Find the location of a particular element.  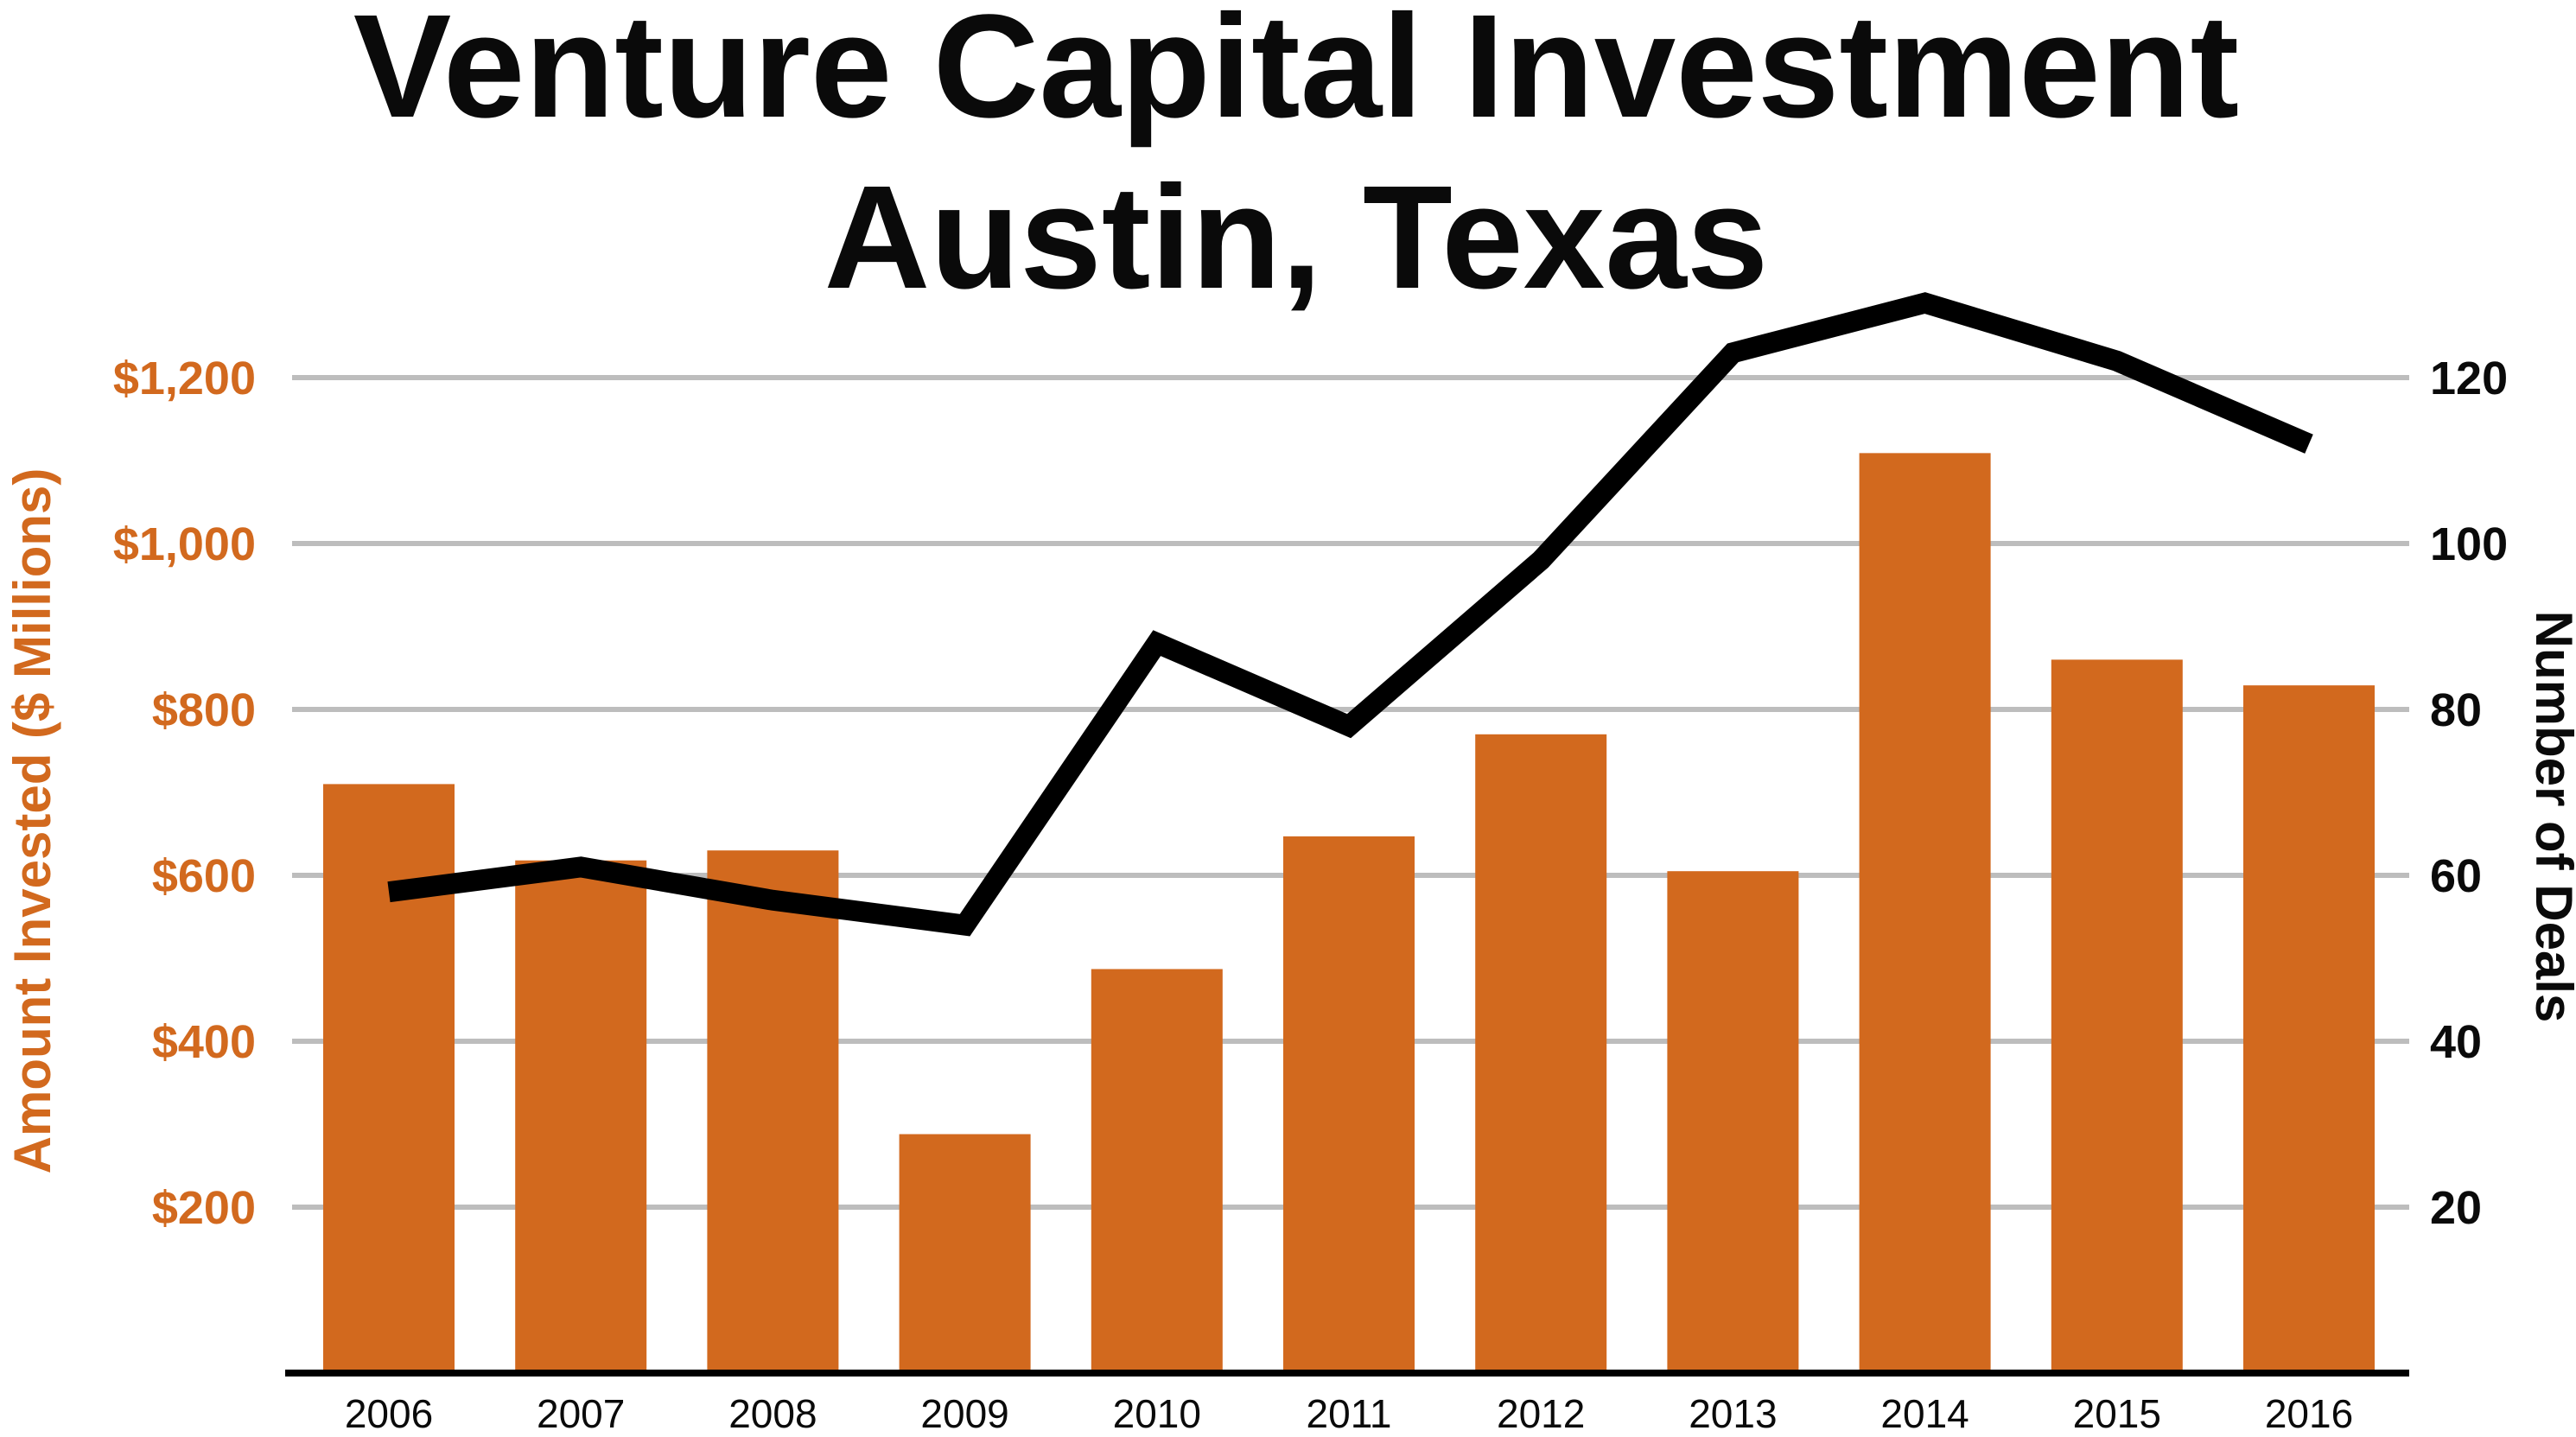

left-axis-title: Amount Invested ($ Millions) is located at coordinates (32, 821).